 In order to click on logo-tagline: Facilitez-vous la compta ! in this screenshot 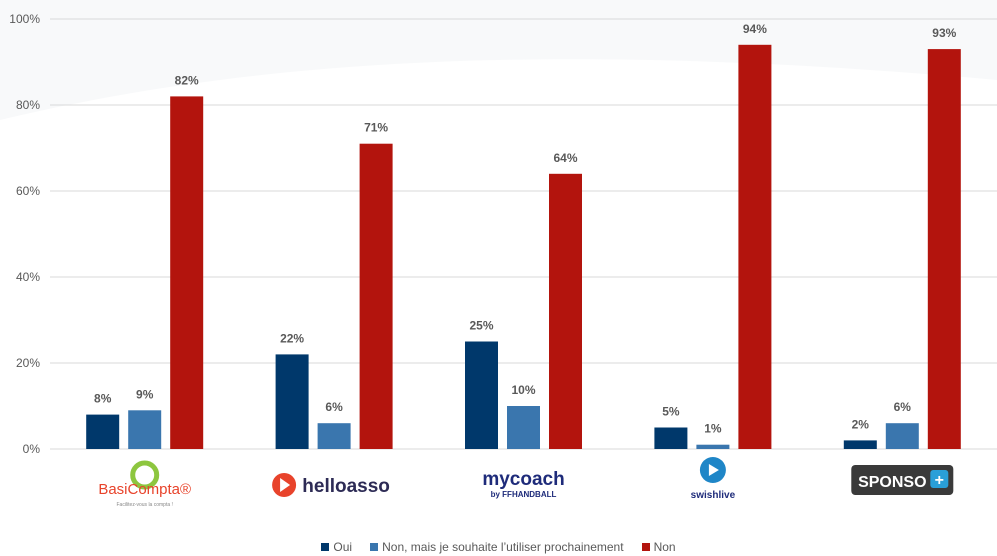, I will do `click(144, 505)`.